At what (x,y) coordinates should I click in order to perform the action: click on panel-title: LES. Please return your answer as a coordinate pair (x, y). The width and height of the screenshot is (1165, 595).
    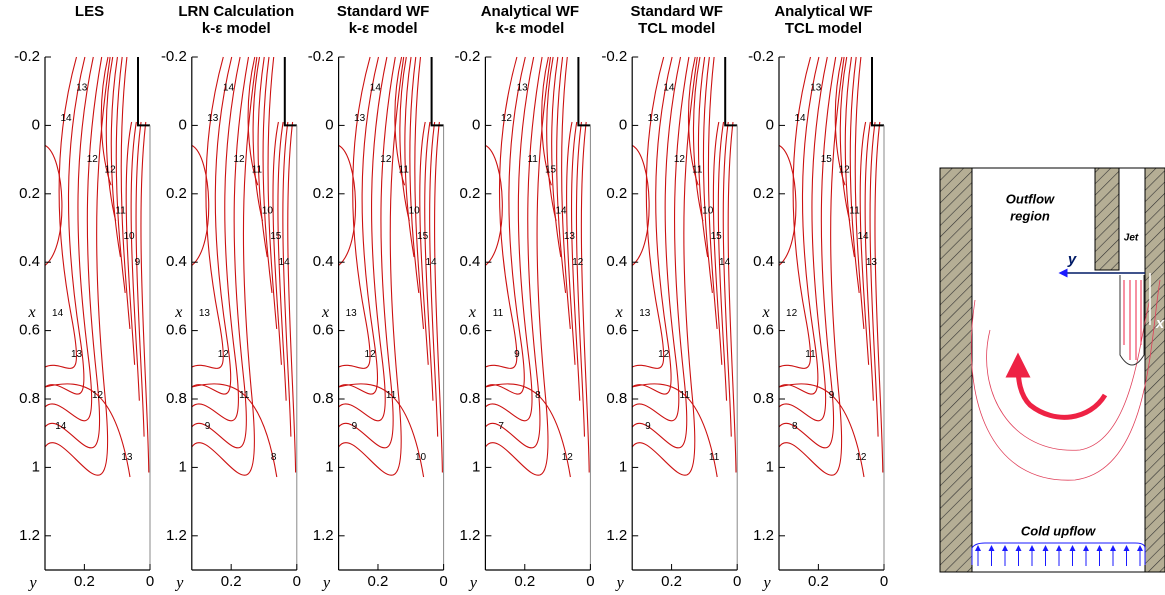
    Looking at the image, I should click on (89, 11).